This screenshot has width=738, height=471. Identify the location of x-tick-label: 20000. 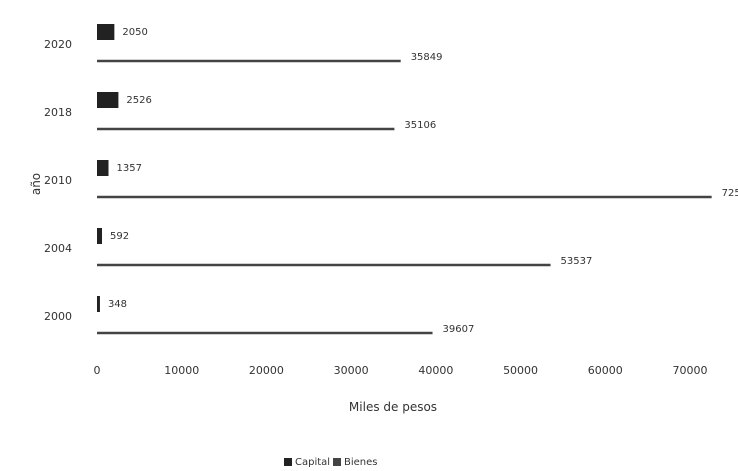
(266, 370).